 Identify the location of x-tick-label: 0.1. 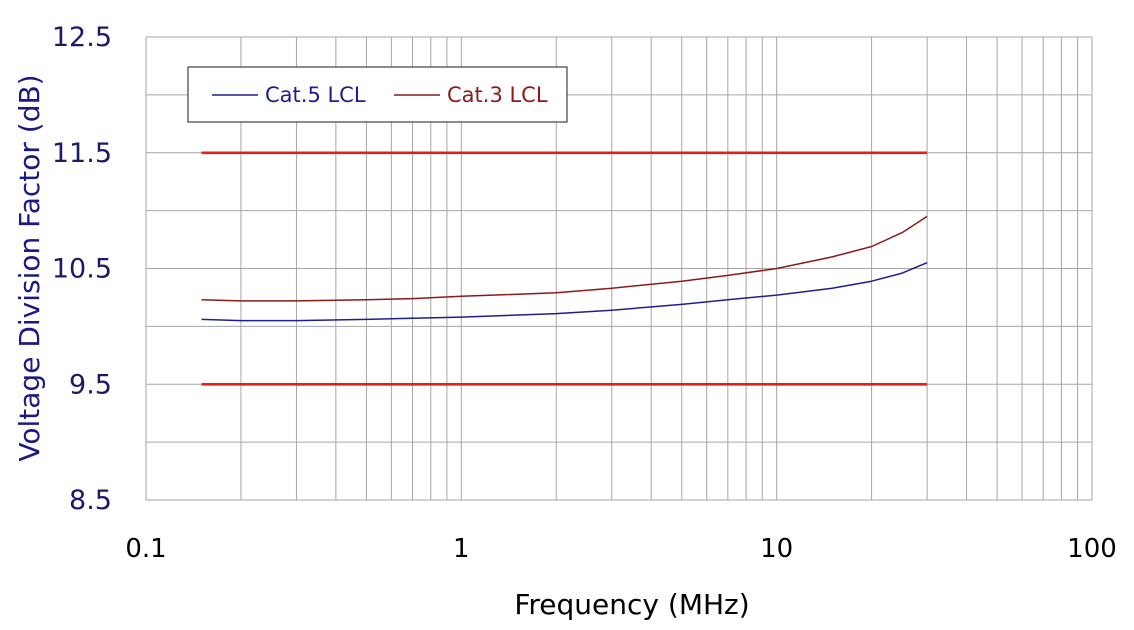
(145, 549).